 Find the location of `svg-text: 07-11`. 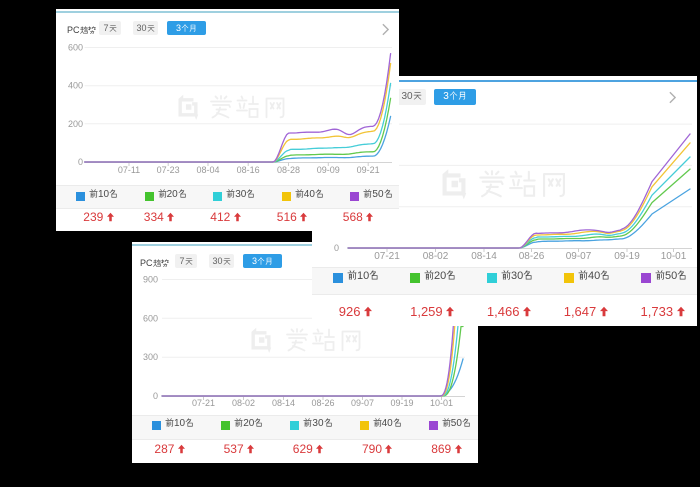

svg-text: 07-11 is located at coordinates (129, 170).